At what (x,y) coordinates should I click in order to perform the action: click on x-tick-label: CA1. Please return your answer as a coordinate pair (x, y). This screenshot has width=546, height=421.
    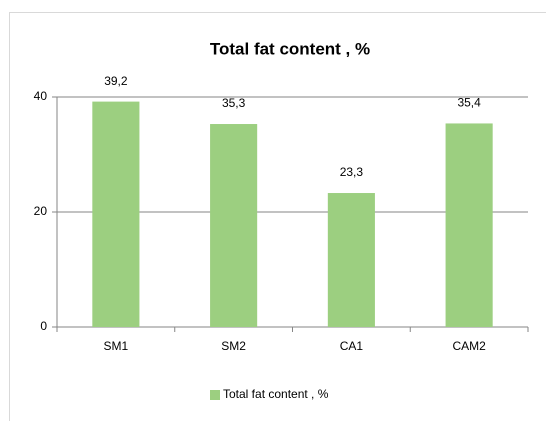
    Looking at the image, I should click on (352, 346).